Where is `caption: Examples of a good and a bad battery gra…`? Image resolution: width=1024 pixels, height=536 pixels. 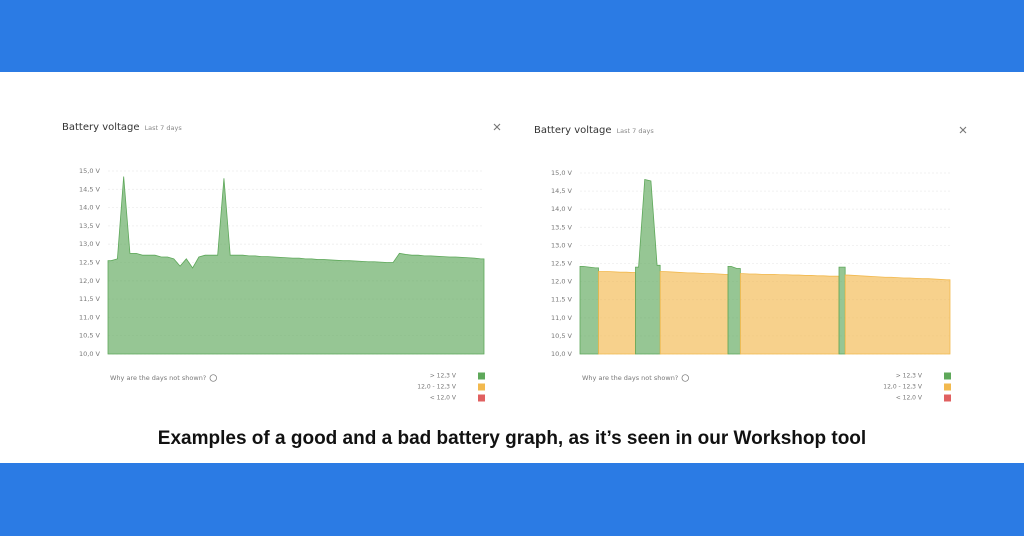 caption: Examples of a good and a bad battery gra… is located at coordinates (512, 438).